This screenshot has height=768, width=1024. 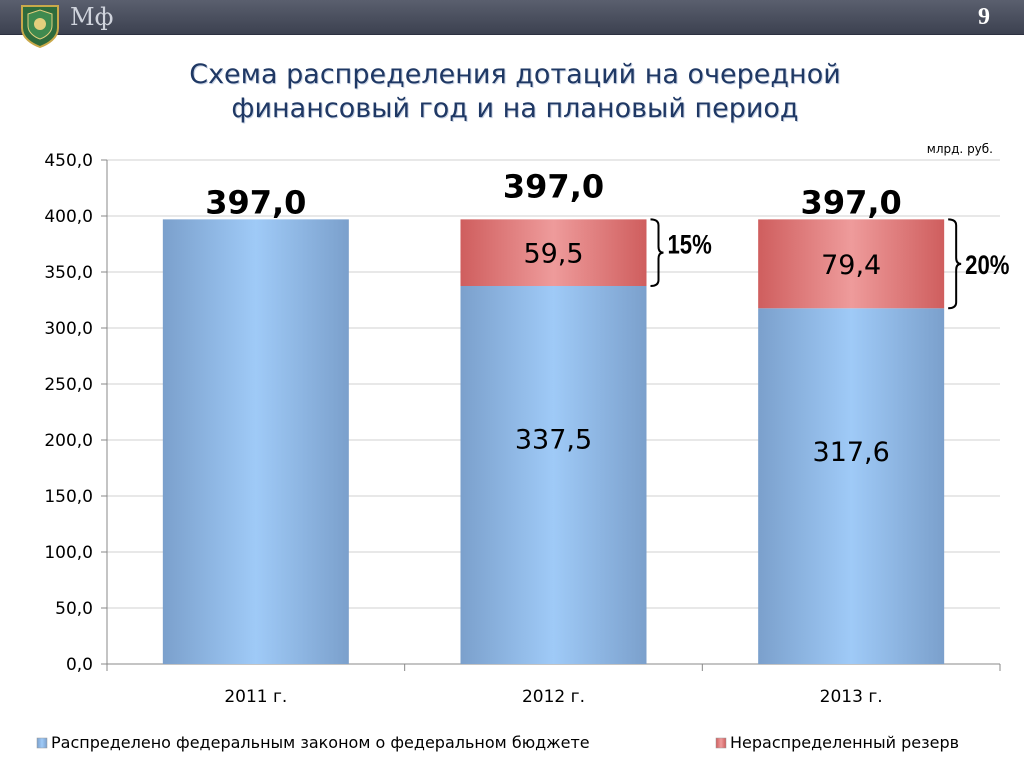 I want to click on y-tick-label: 300,0, so click(x=68, y=329).